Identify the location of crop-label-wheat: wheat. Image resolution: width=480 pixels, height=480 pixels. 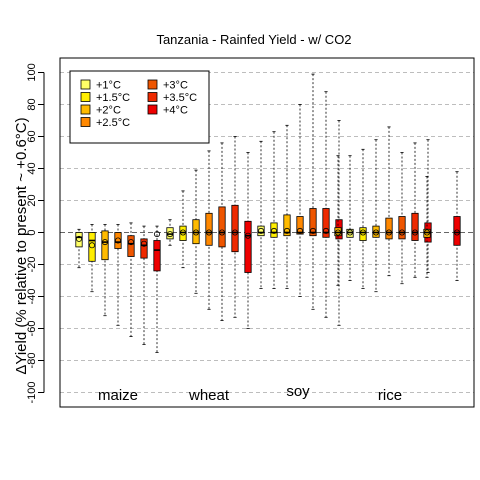
(209, 395).